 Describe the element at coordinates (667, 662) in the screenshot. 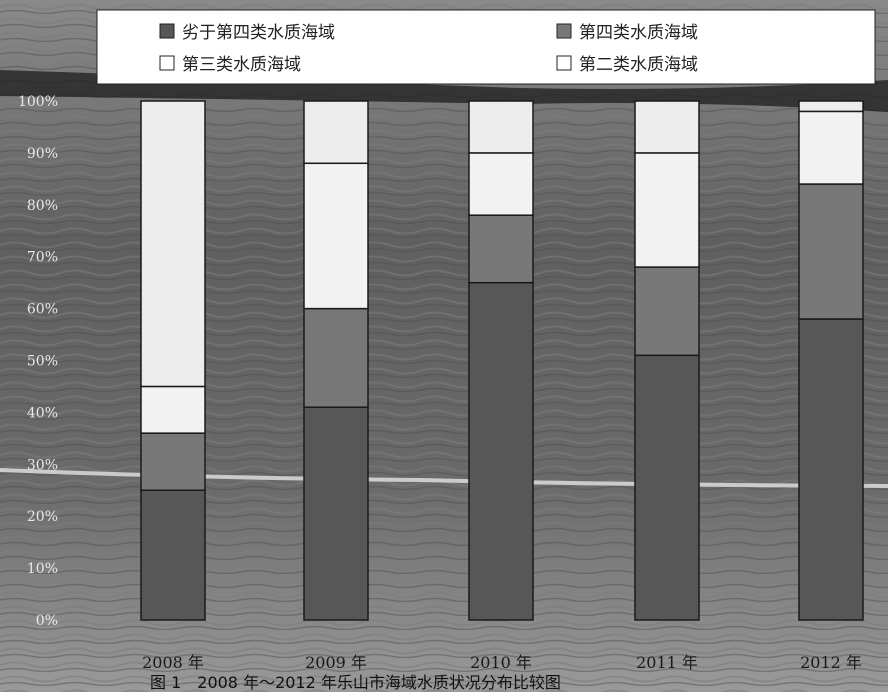

I see `x-tick-label-3: 2011 年` at that location.